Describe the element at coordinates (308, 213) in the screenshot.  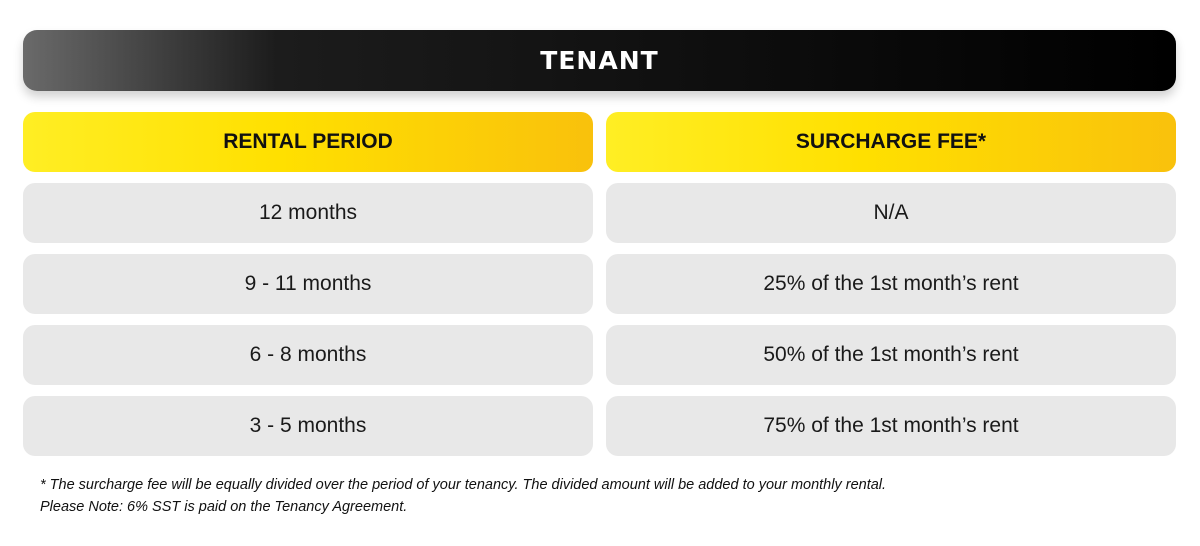
I see `rental-period-cell: 12 months` at that location.